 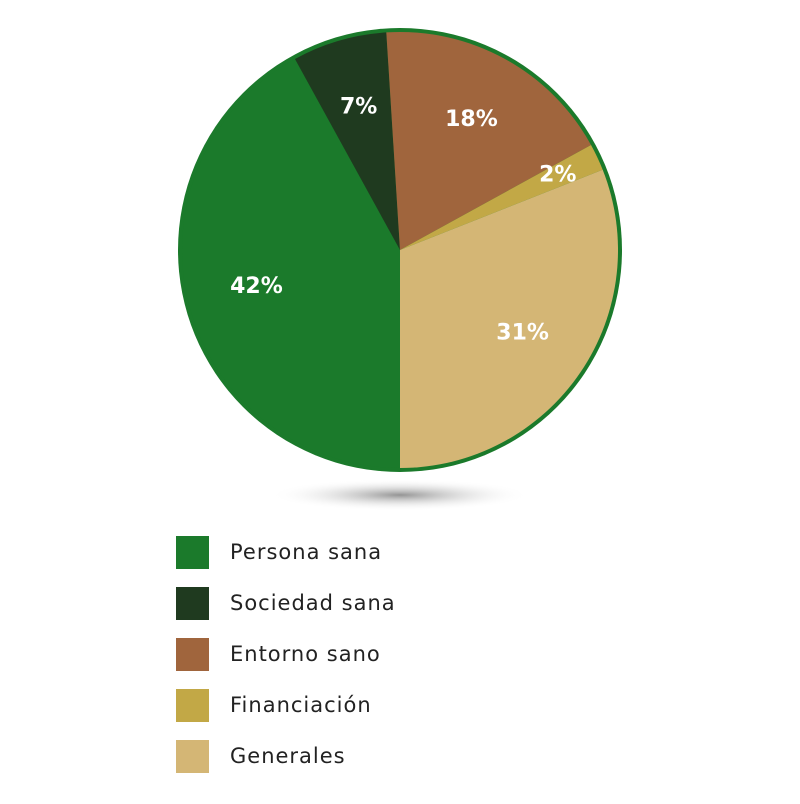 What do you see at coordinates (400, 495) in the screenshot?
I see `shadow` at bounding box center [400, 495].